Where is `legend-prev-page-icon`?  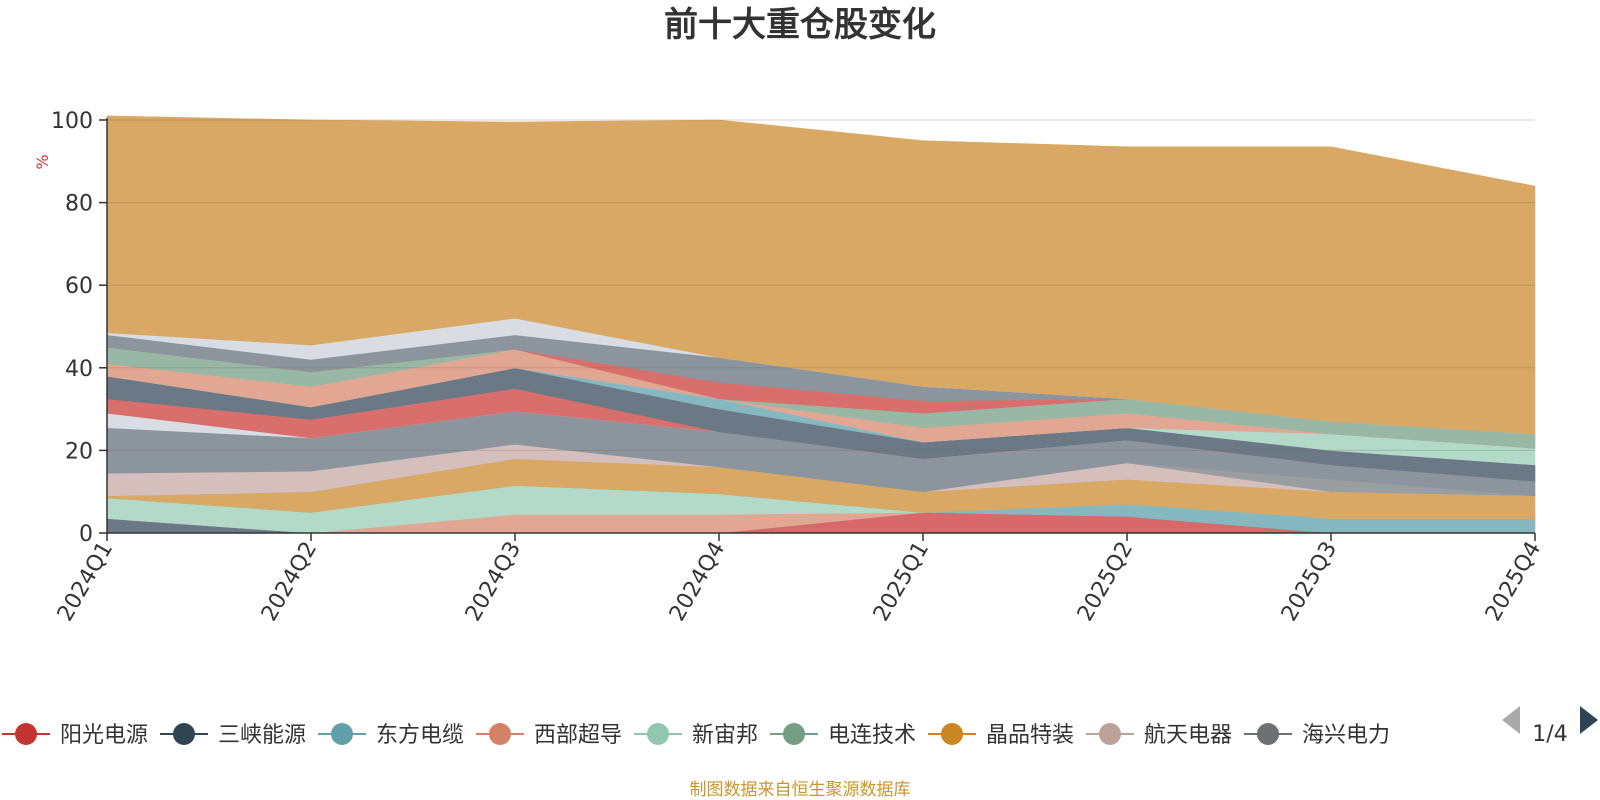
legend-prev-page-icon is located at coordinates (1511, 720).